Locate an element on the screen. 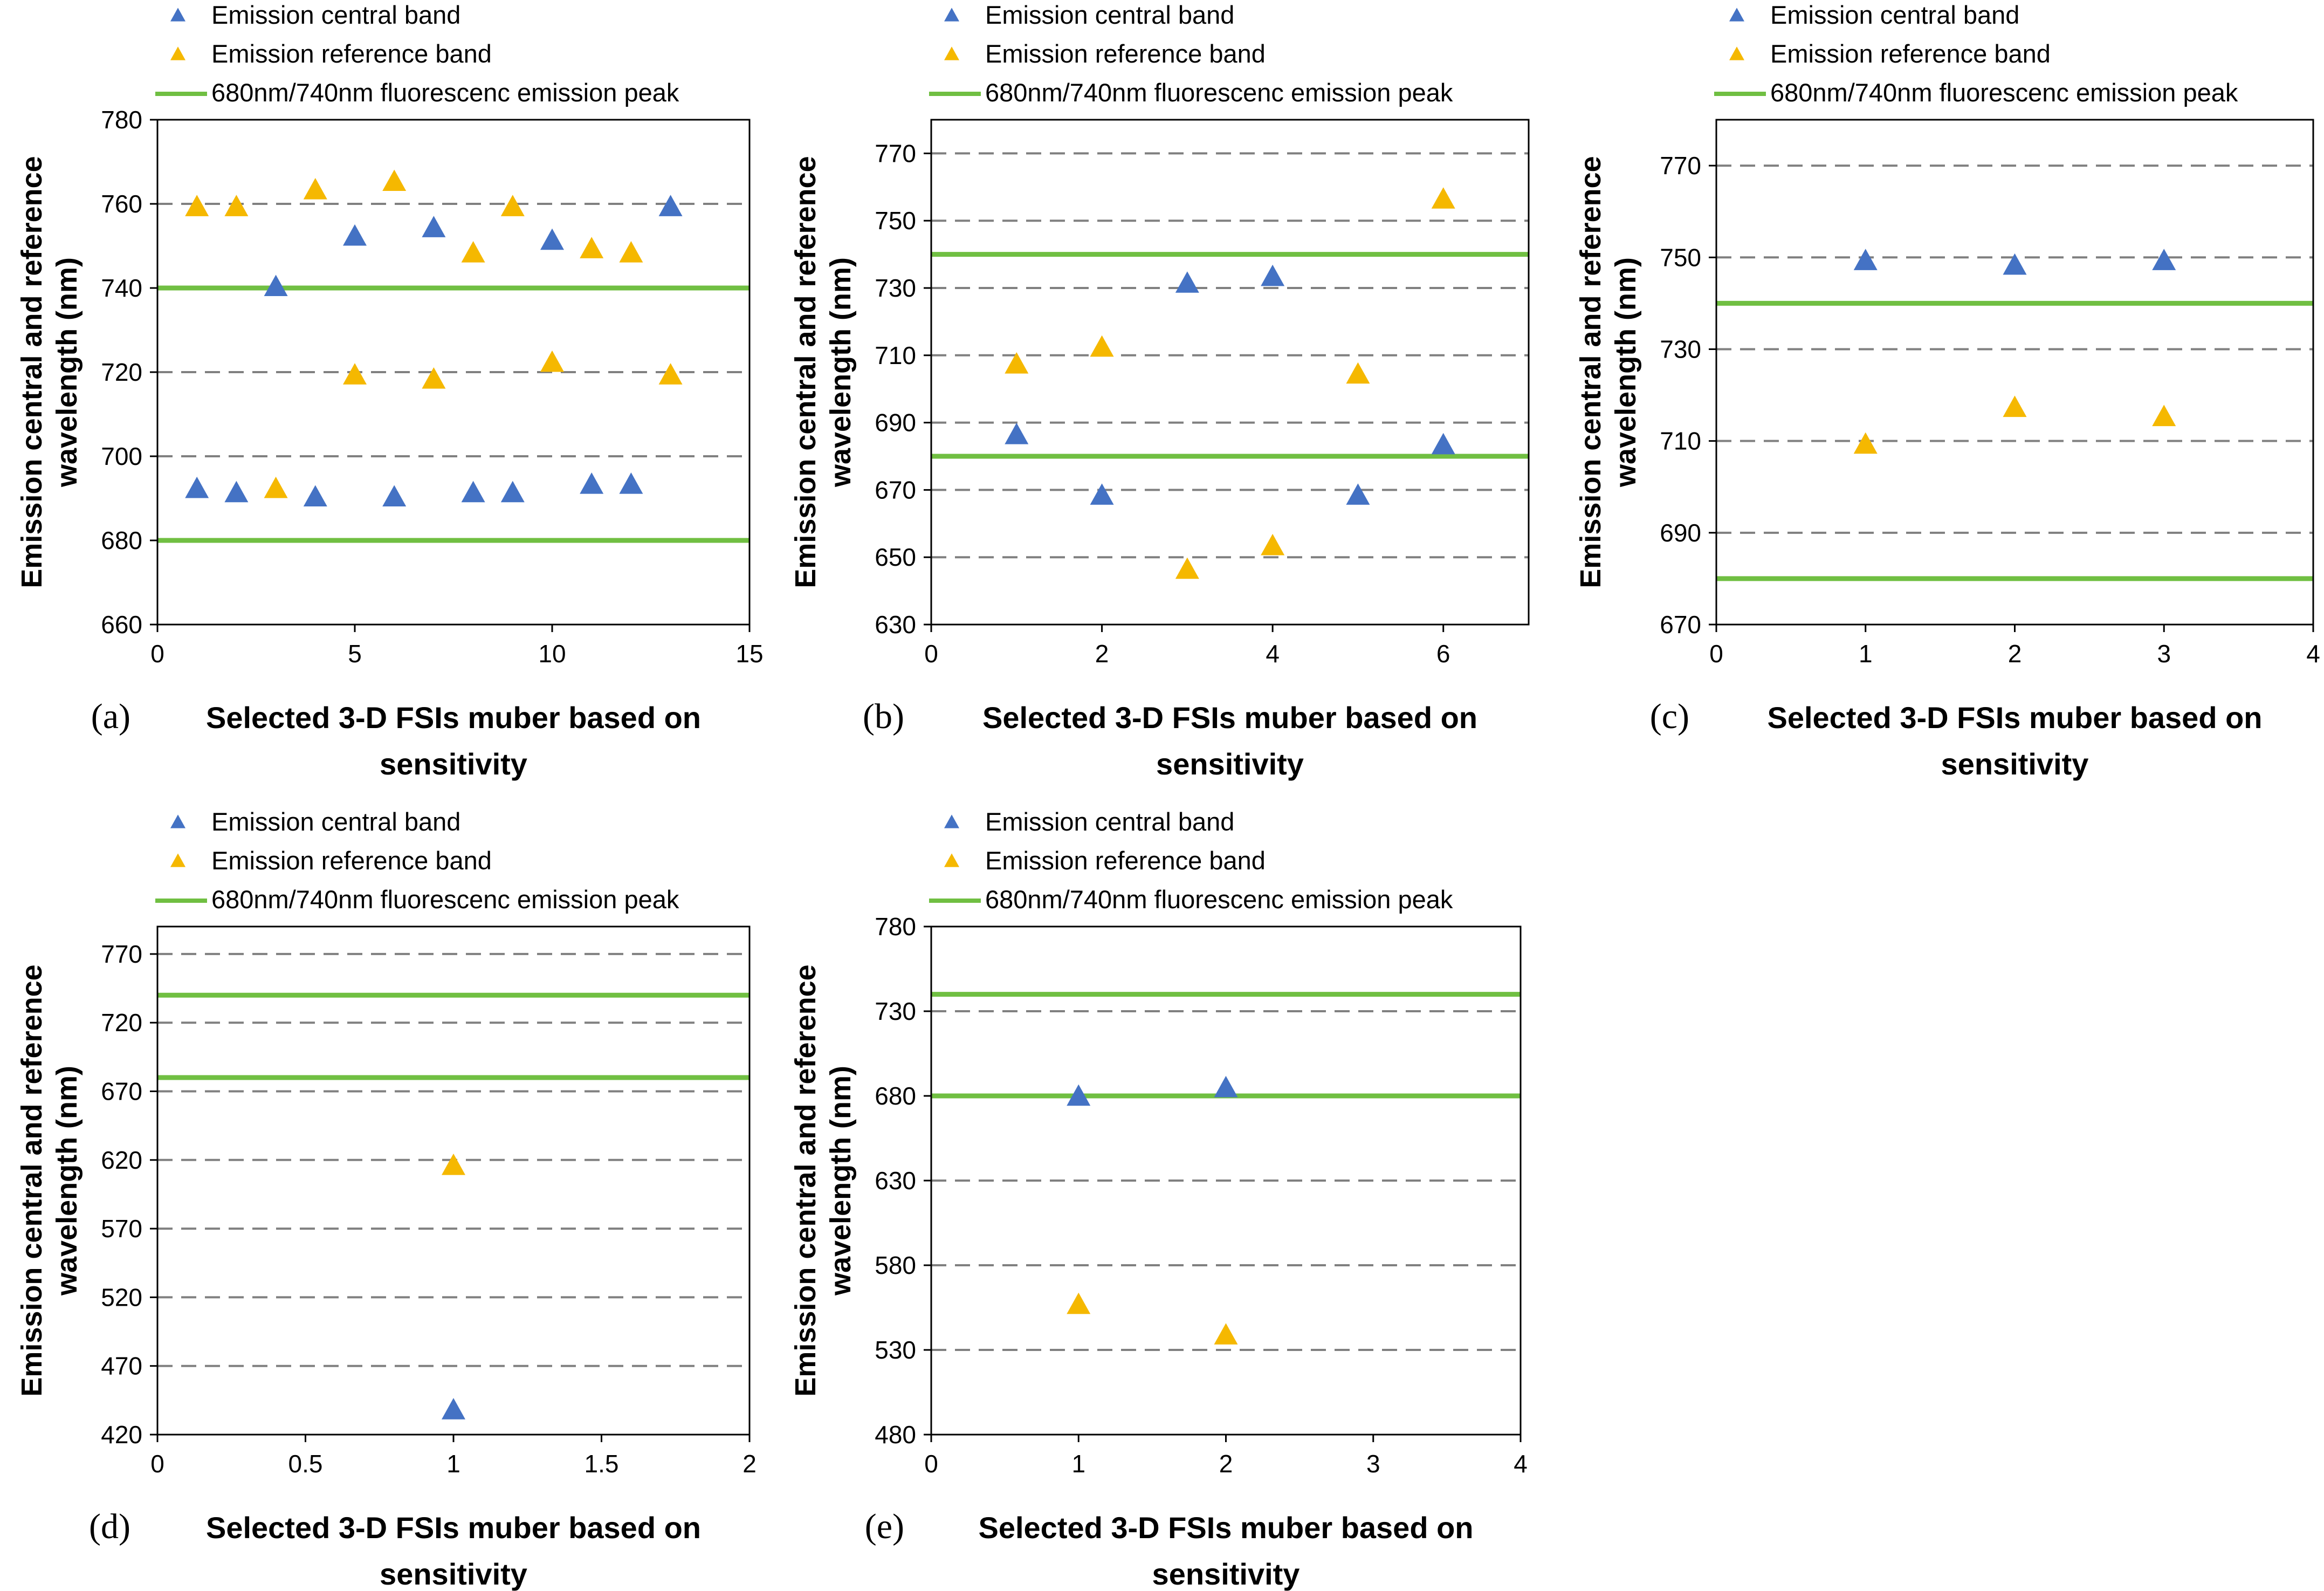 This screenshot has height=1591, width=2324. y-tick-label: 780 is located at coordinates (121, 120).